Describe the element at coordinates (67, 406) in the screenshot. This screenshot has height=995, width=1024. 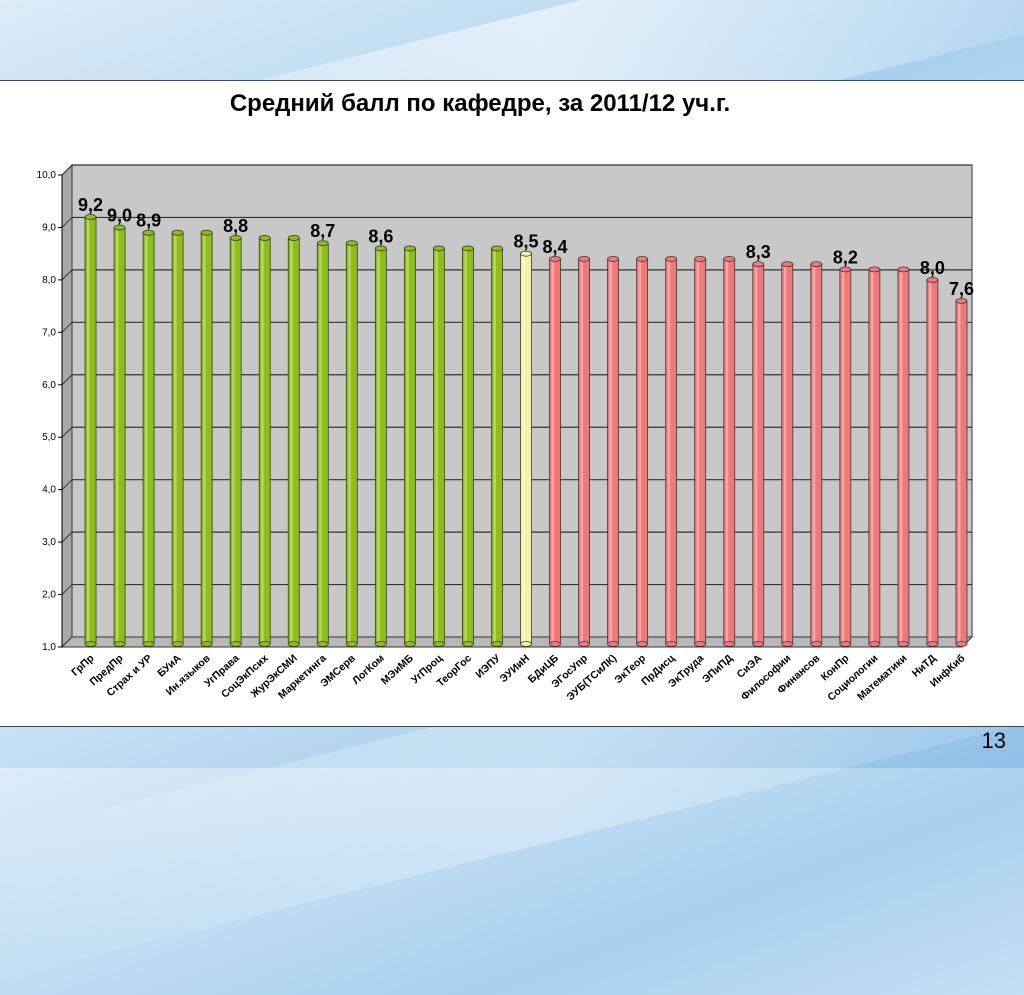
I see `plot-side-wall` at that location.